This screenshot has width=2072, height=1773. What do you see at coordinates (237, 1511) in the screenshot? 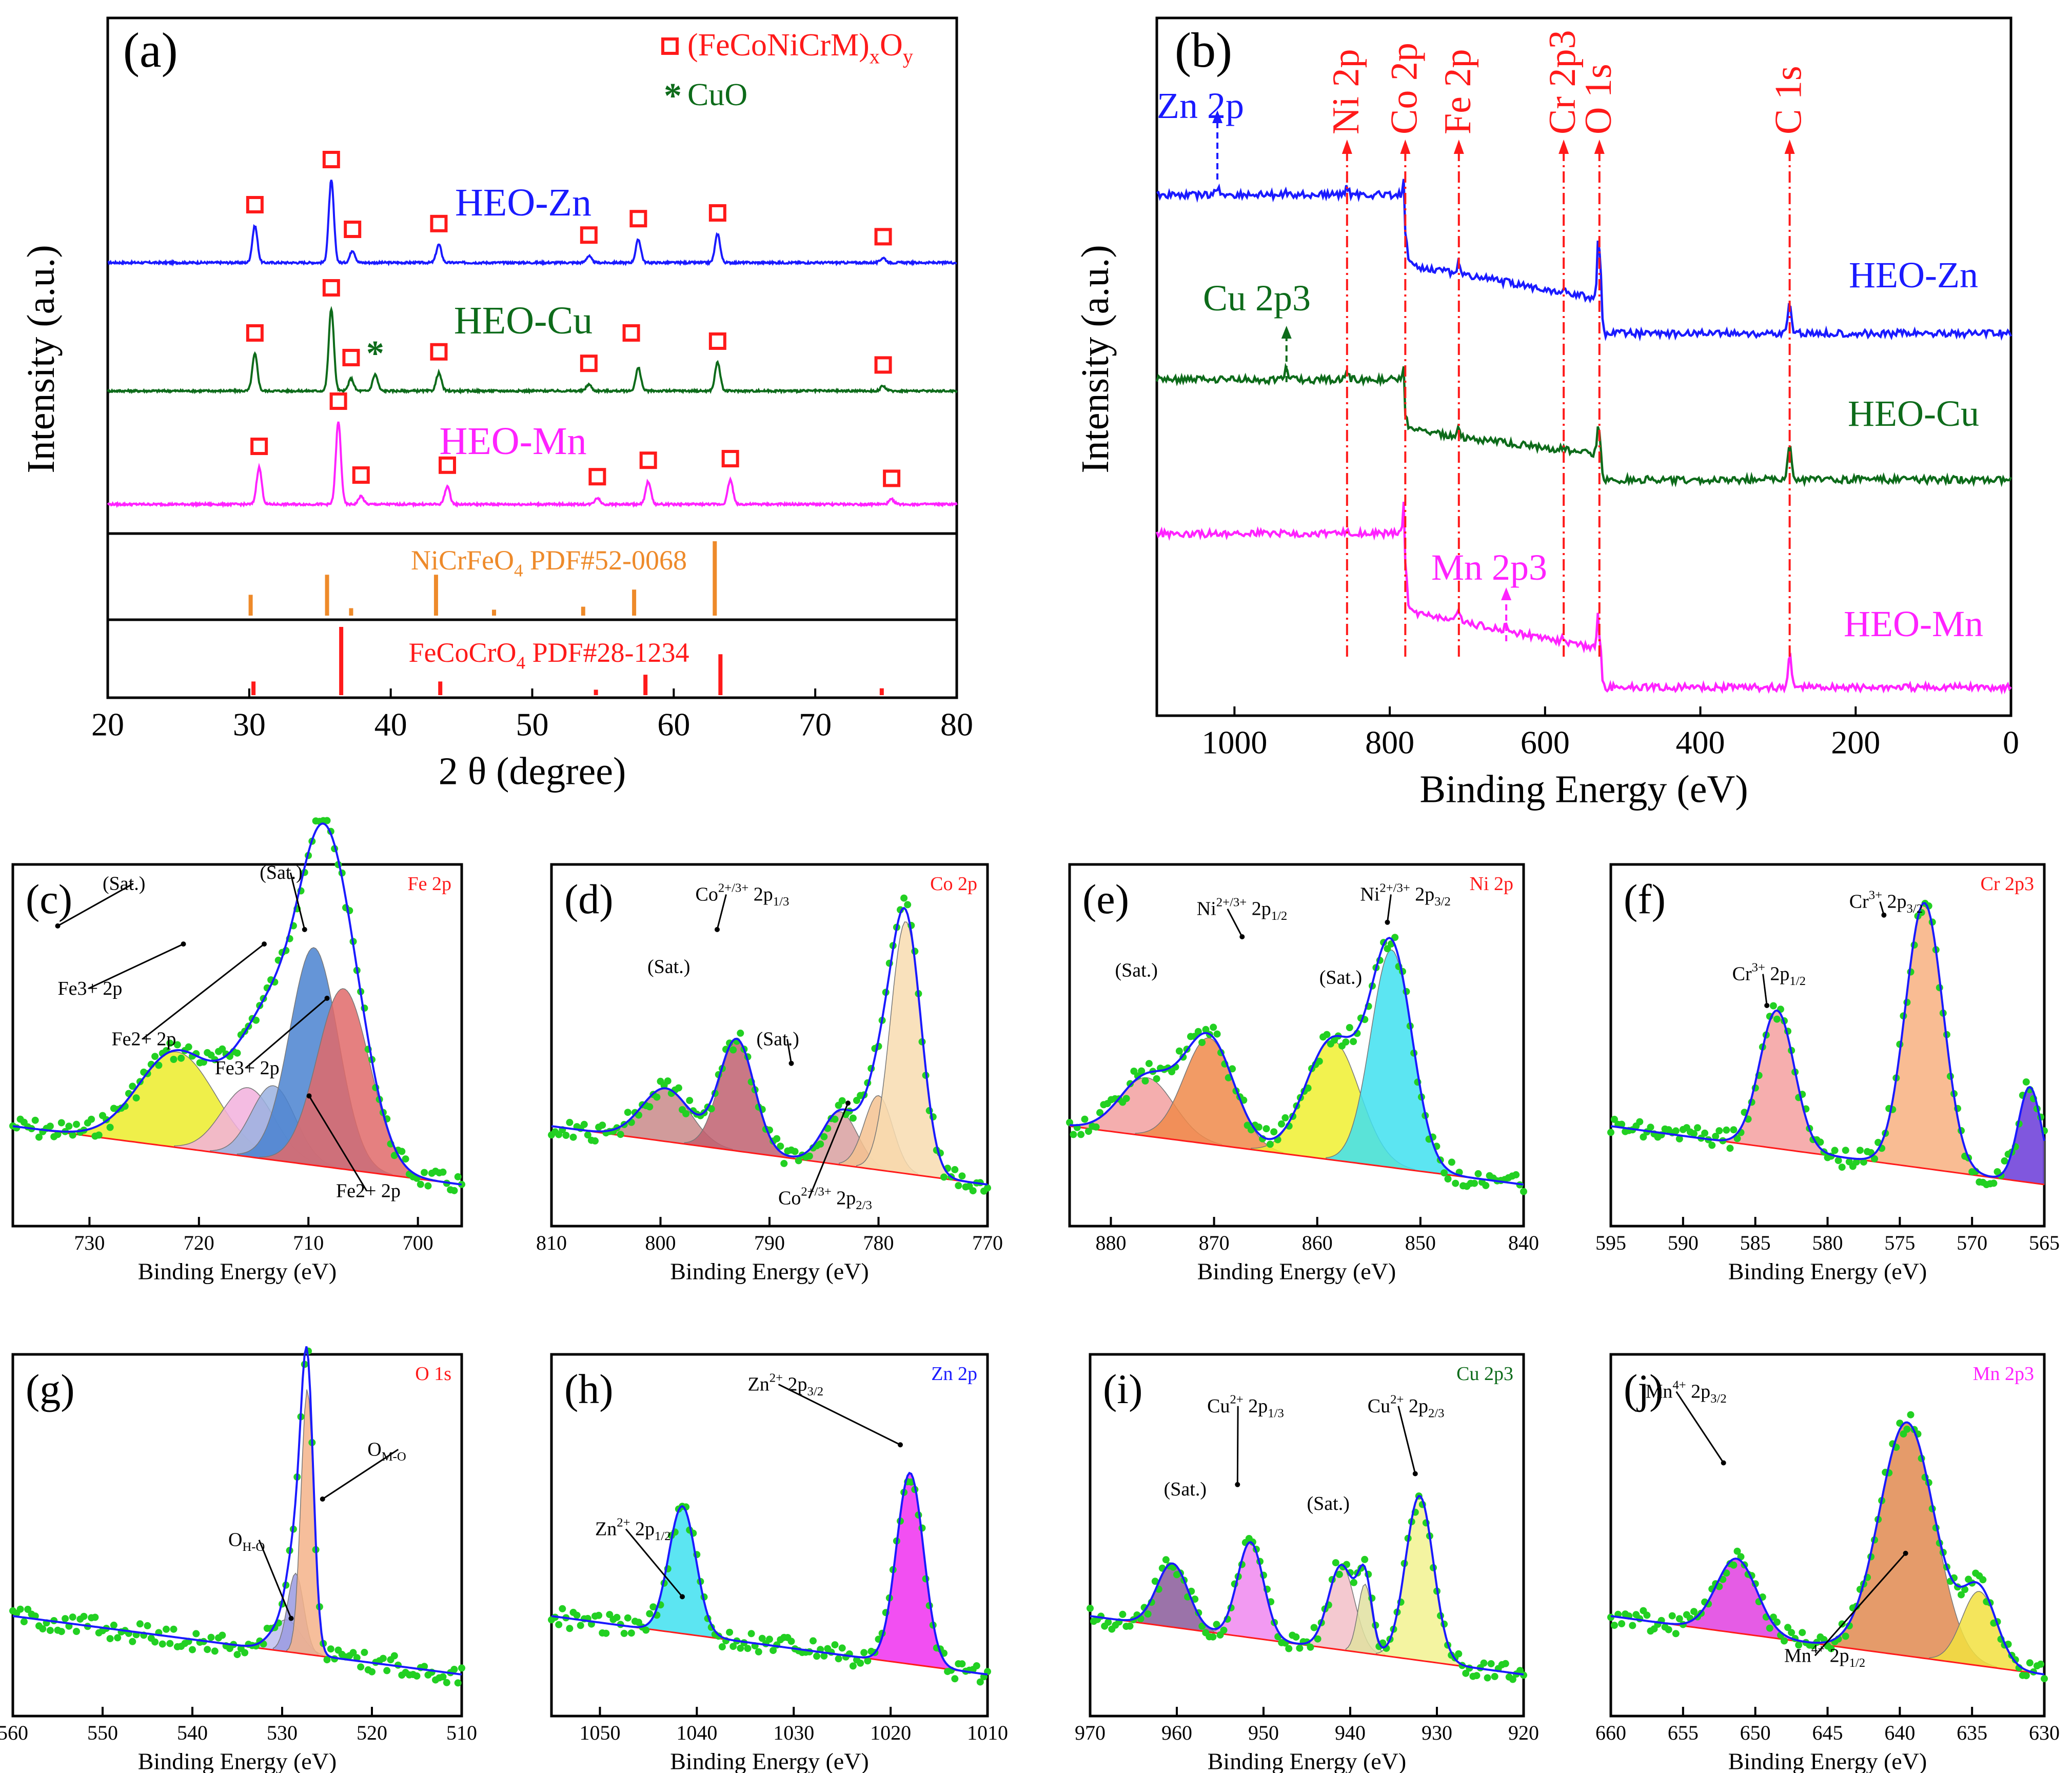
I see `panel-g-envelope` at bounding box center [237, 1511].